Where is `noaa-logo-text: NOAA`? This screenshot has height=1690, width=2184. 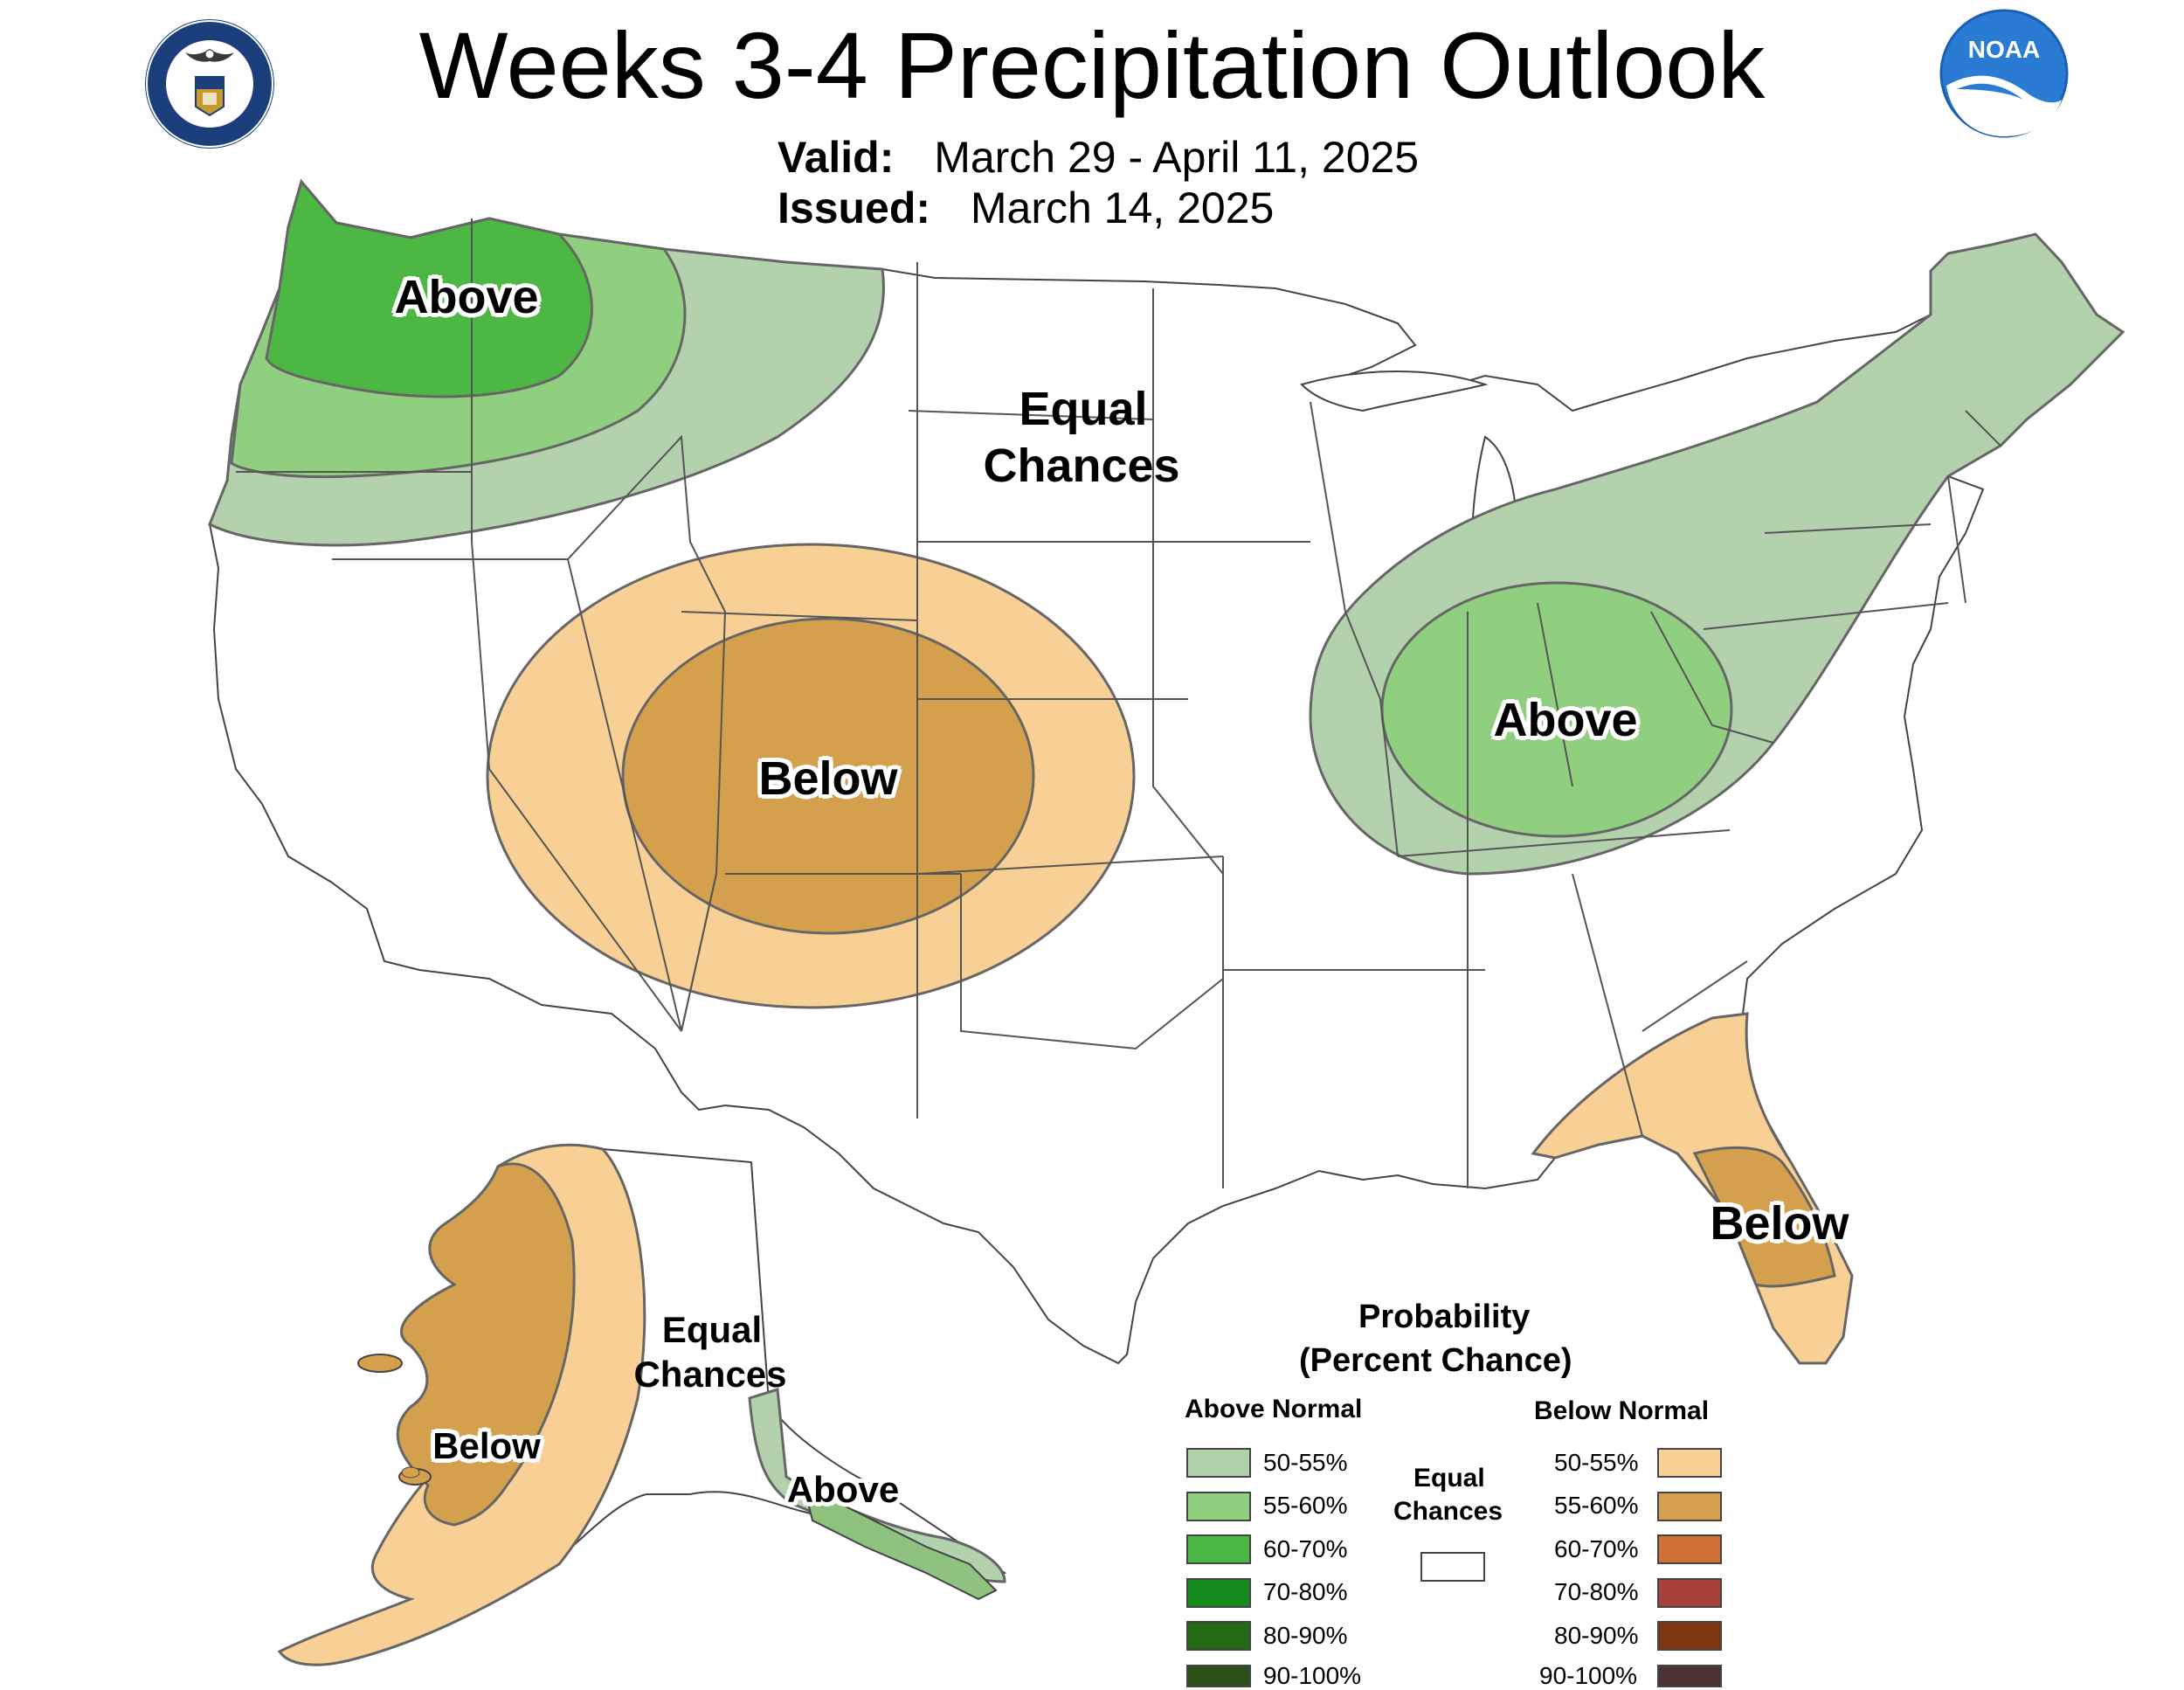 noaa-logo-text: NOAA is located at coordinates (2004, 50).